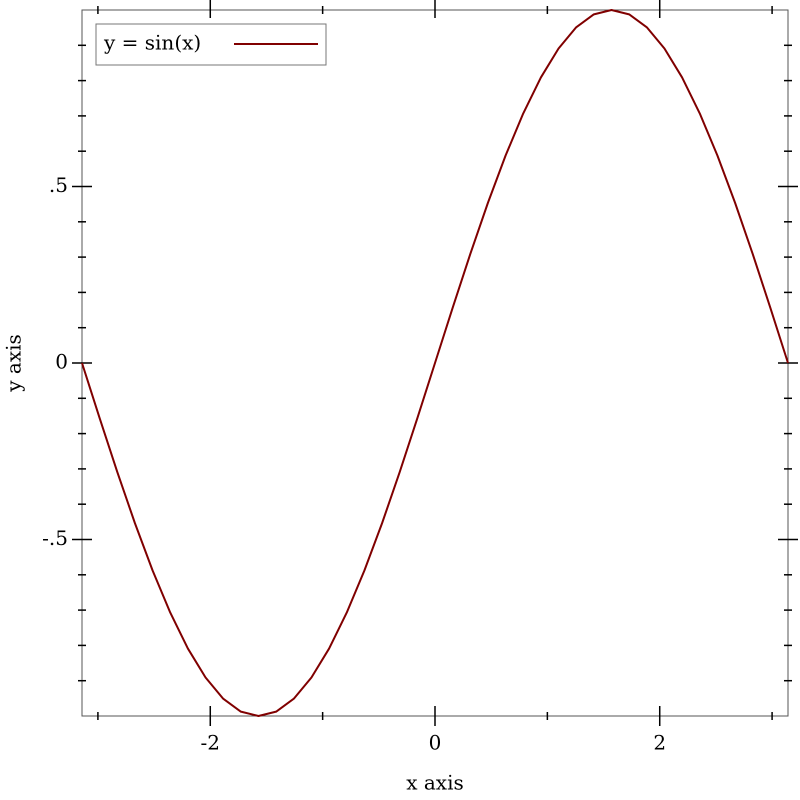  What do you see at coordinates (55, 538) in the screenshot?
I see `y-tick-label: -.5` at bounding box center [55, 538].